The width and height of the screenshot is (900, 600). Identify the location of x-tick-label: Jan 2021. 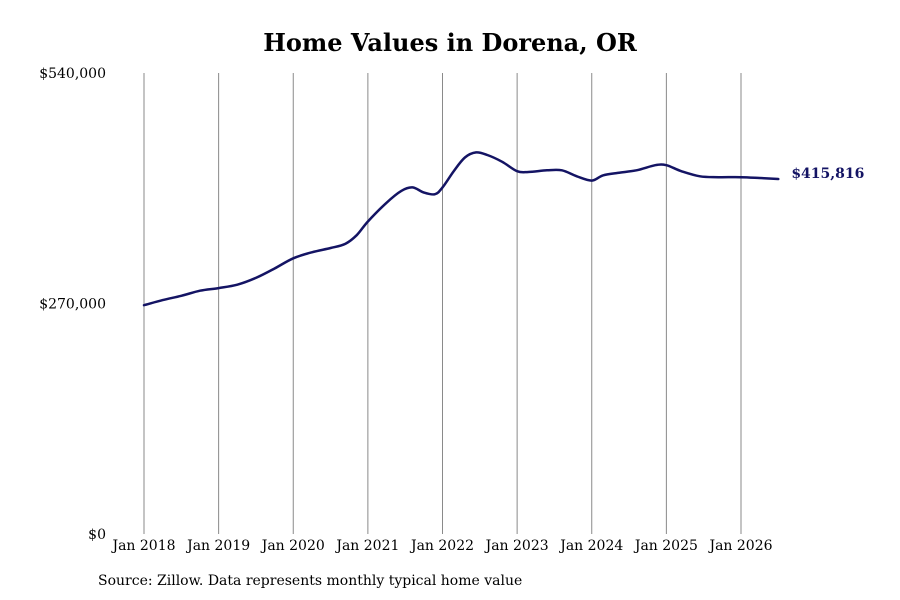
(366, 546).